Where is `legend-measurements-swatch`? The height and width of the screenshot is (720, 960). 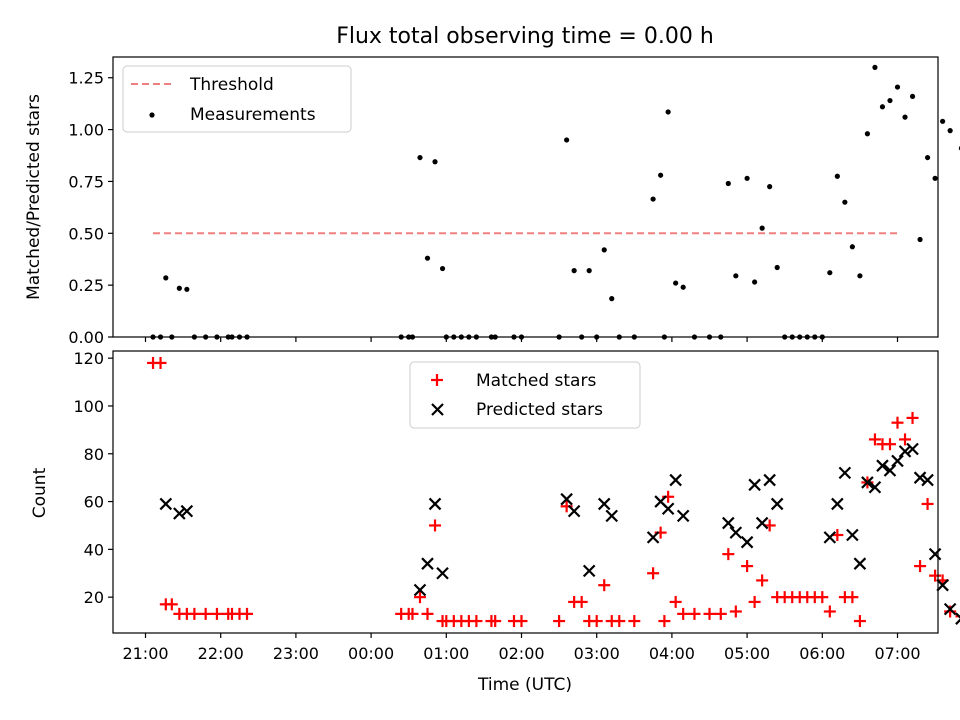
legend-measurements-swatch is located at coordinates (152, 115).